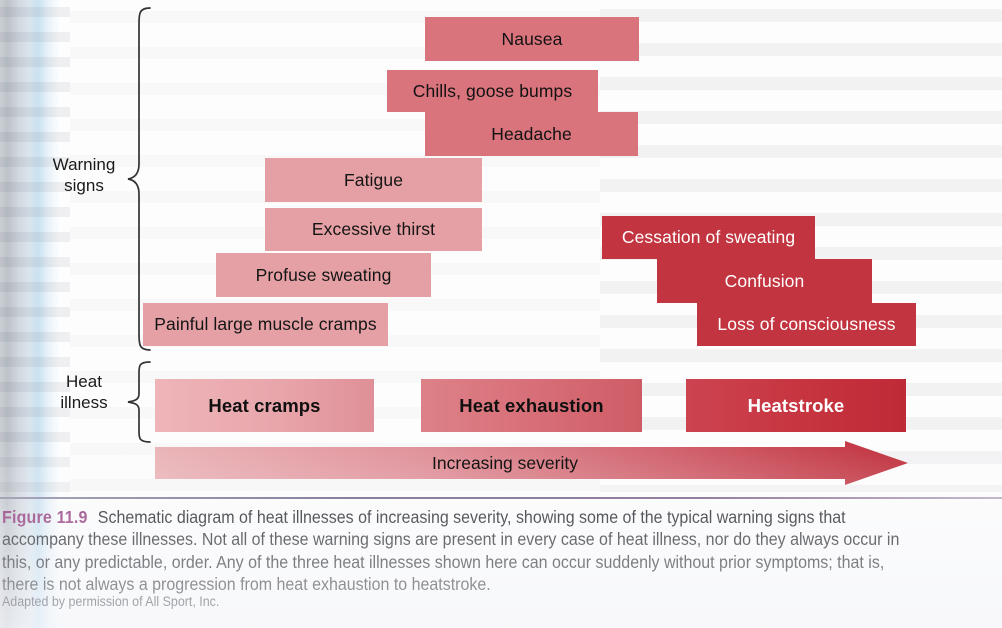  I want to click on bar-chills-goose-bumps: Chills, goose bumps, so click(492, 91).